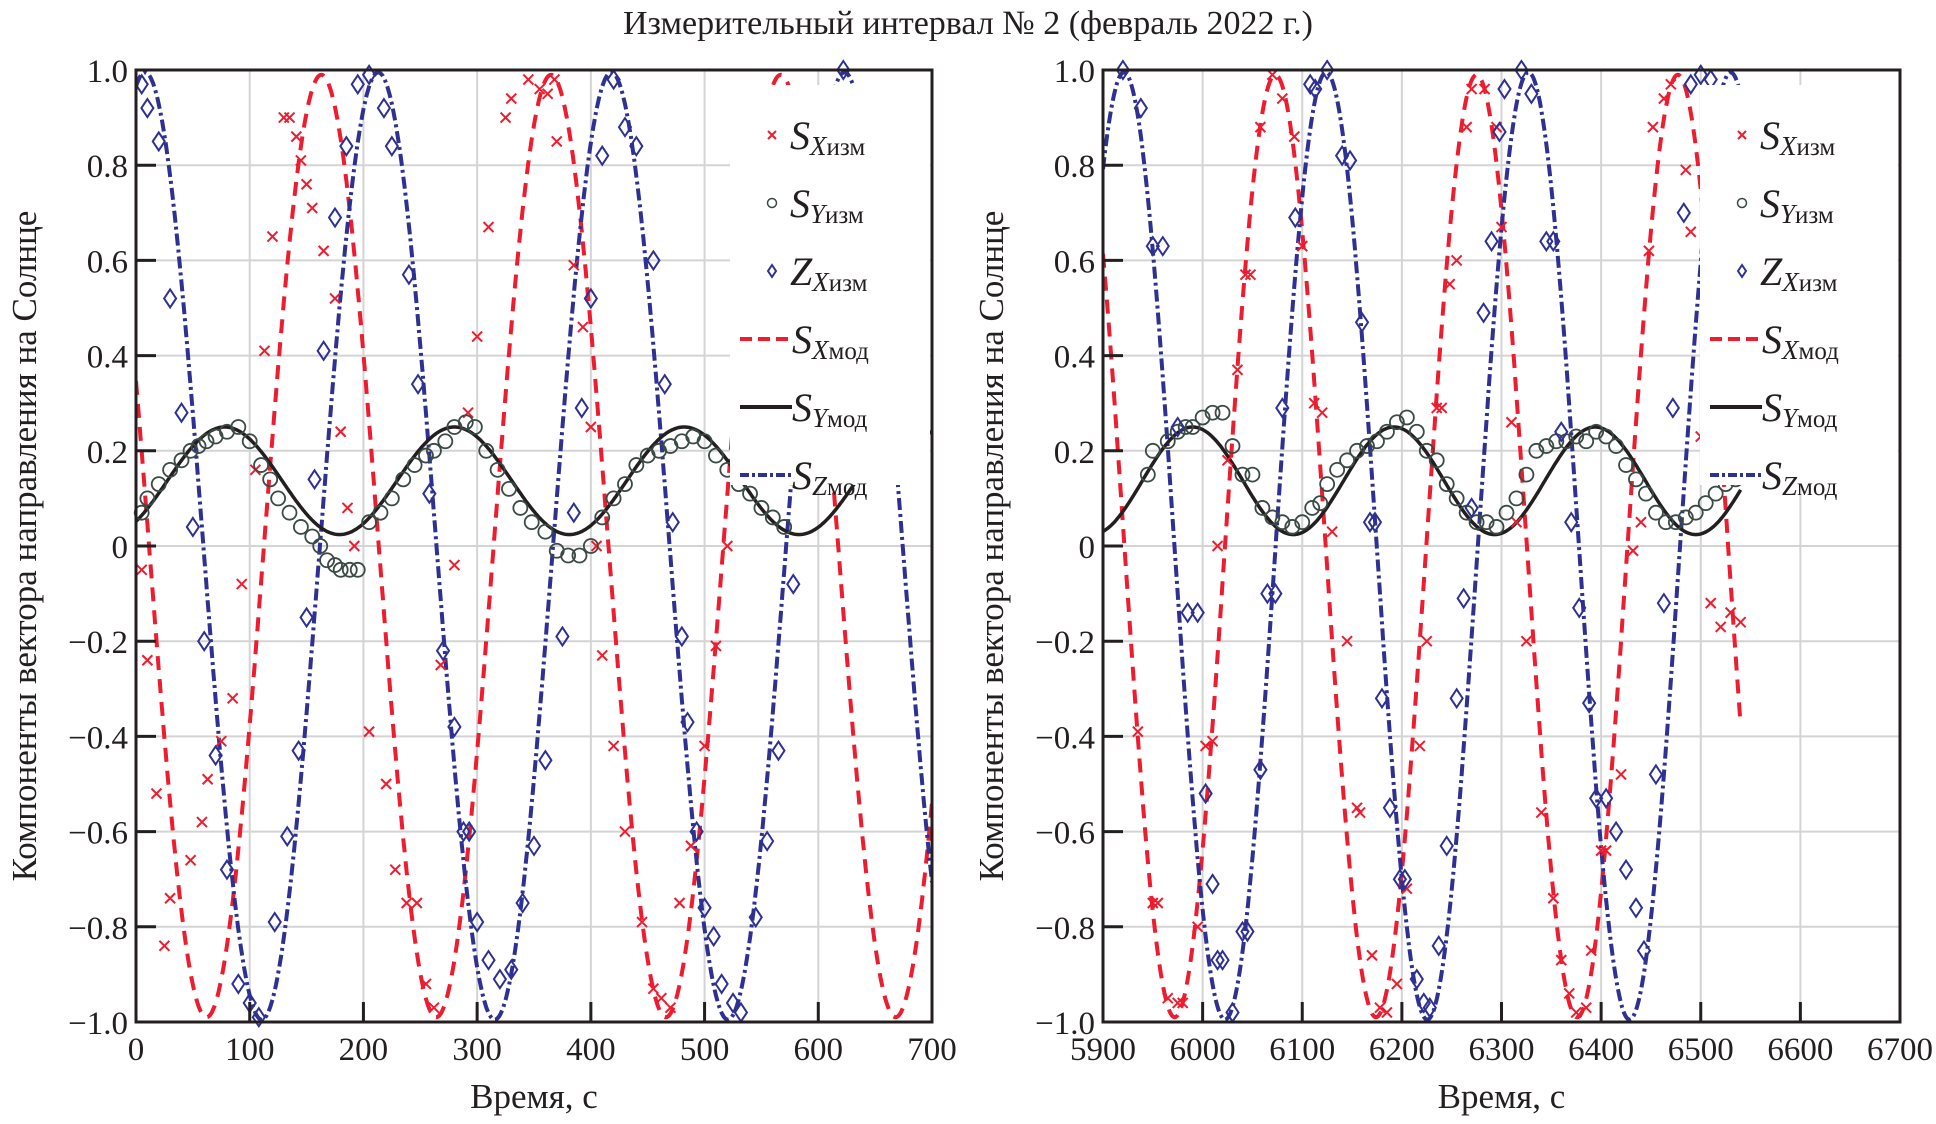 This screenshot has height=1124, width=1936. I want to click on legend-label: ZXизм, so click(829, 273).